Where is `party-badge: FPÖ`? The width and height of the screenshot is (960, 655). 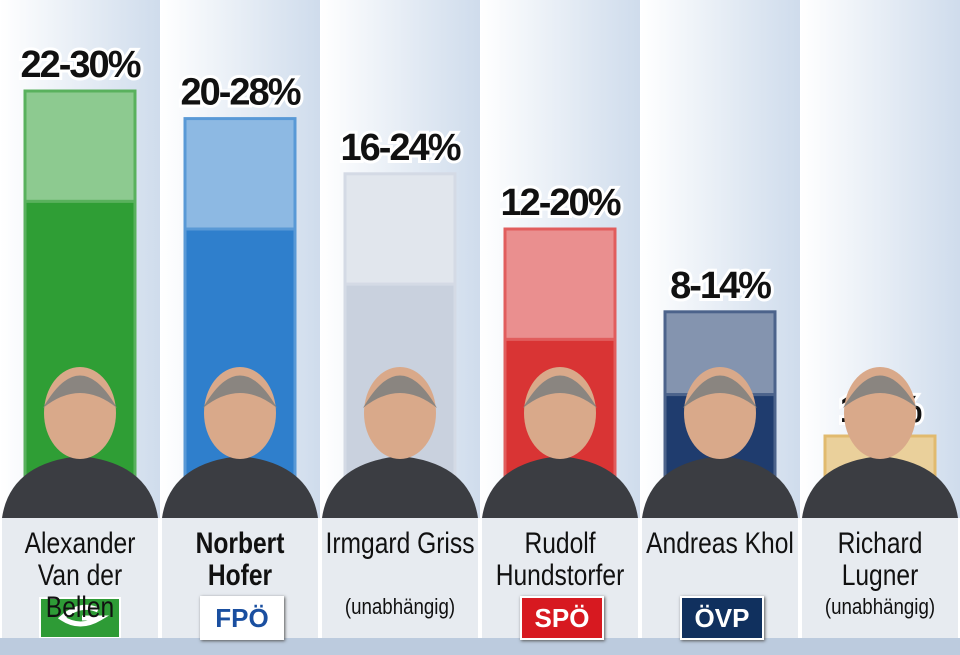
party-badge: FPÖ is located at coordinates (242, 618).